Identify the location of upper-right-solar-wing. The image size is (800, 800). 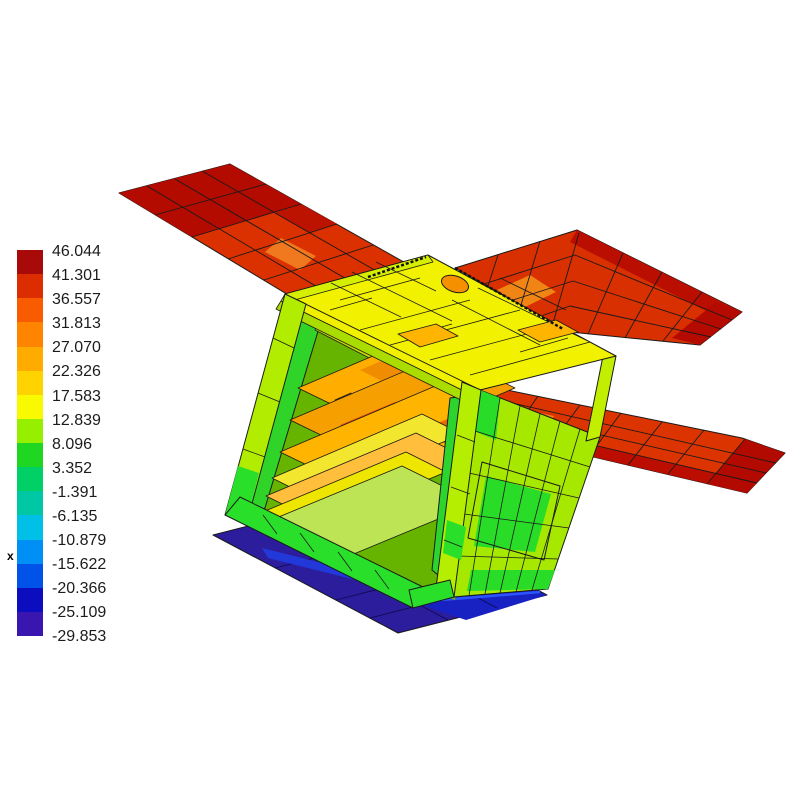
(598, 287).